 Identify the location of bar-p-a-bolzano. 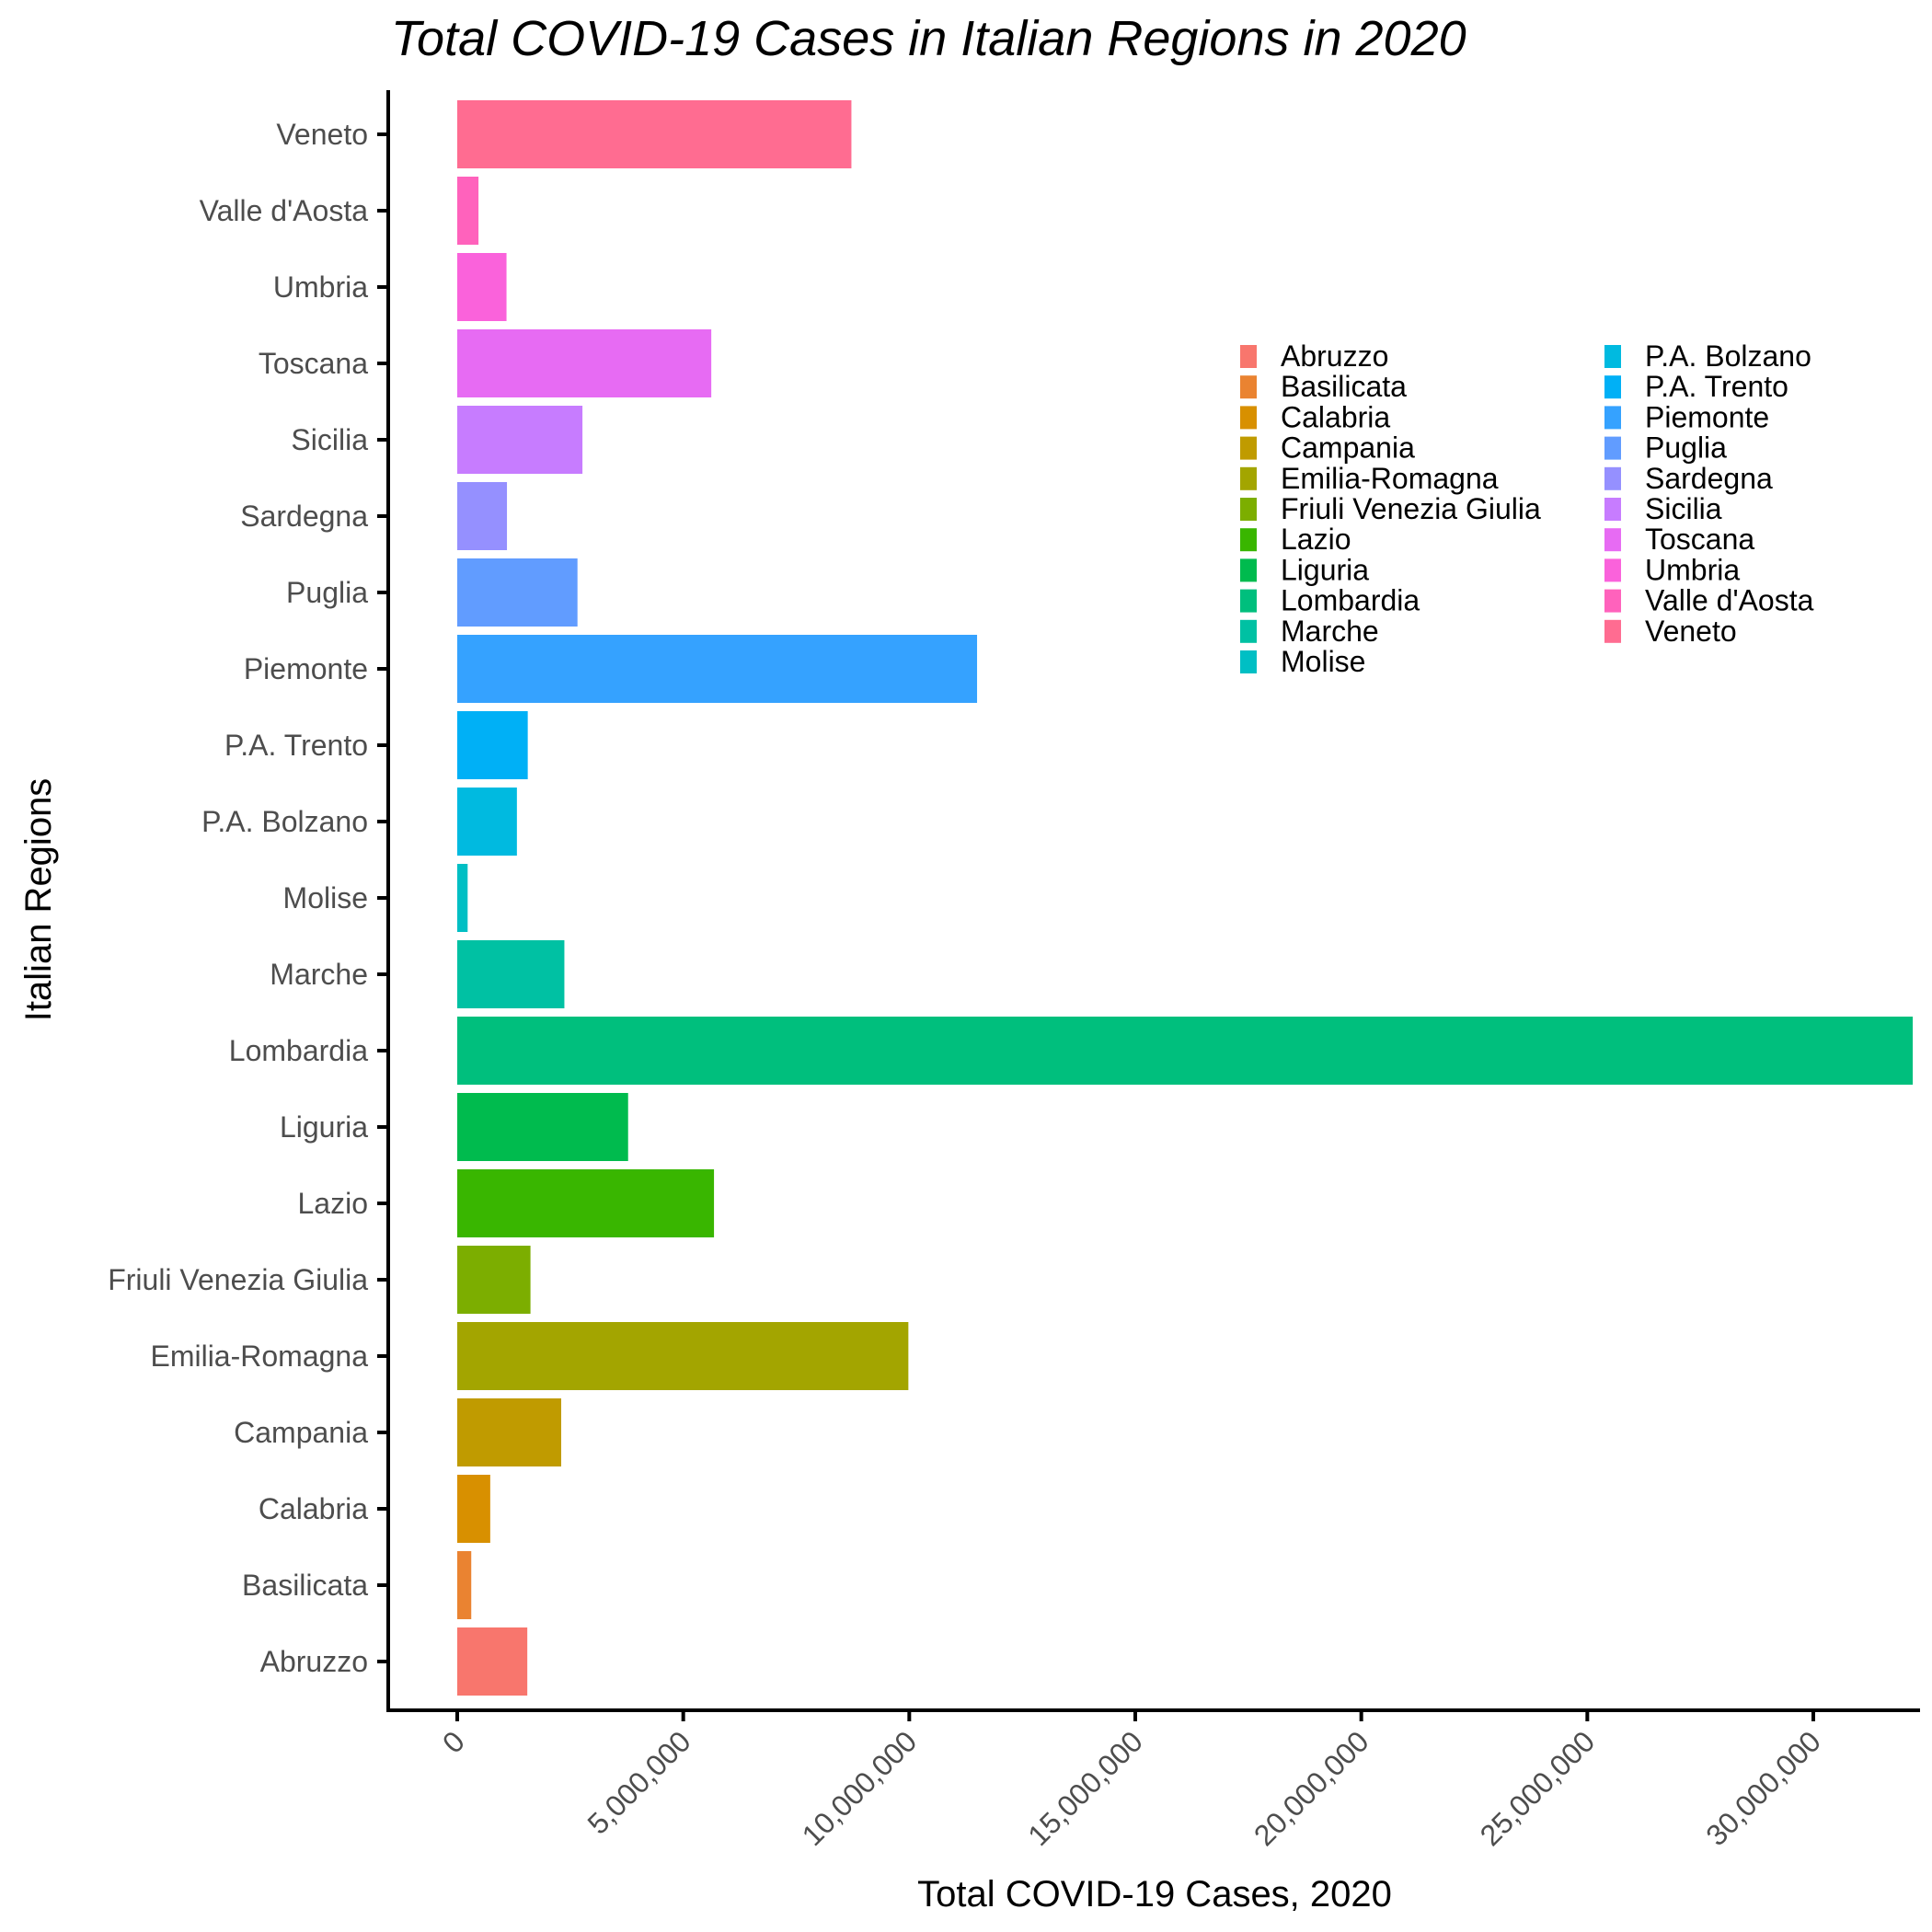
(487, 822).